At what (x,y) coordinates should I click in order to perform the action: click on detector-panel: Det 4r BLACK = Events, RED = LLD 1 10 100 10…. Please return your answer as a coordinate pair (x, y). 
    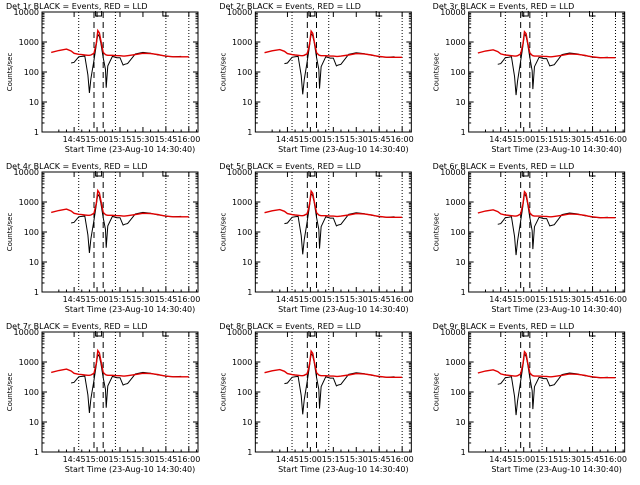
    Looking at the image, I should click on (103, 238).